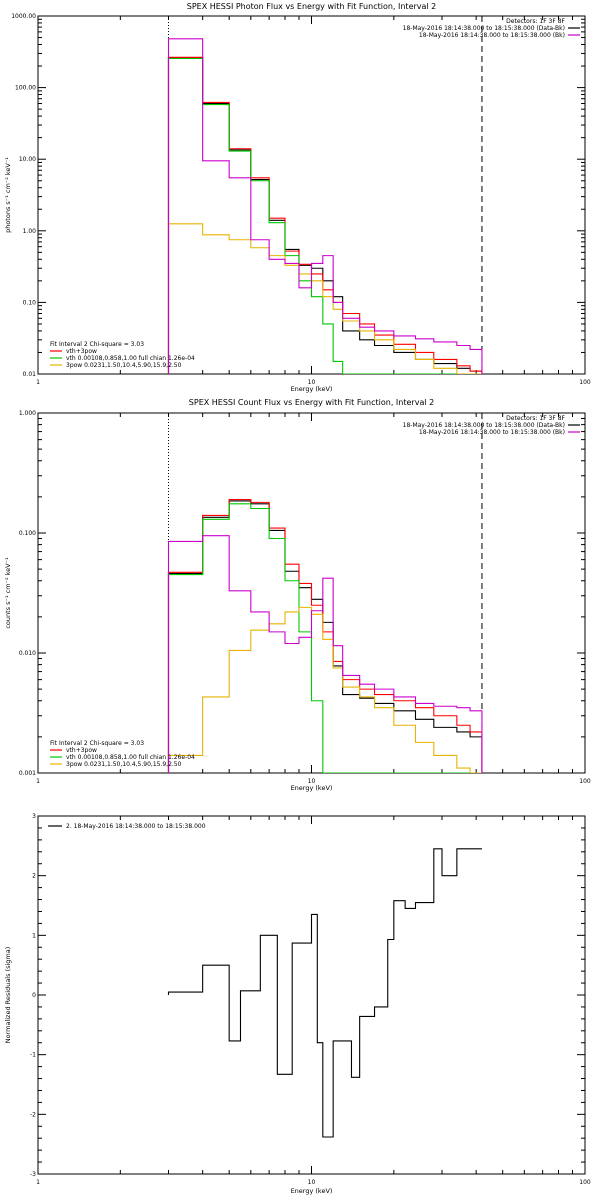  I want to click on y-tick-label: 0.010, so click(27, 653).